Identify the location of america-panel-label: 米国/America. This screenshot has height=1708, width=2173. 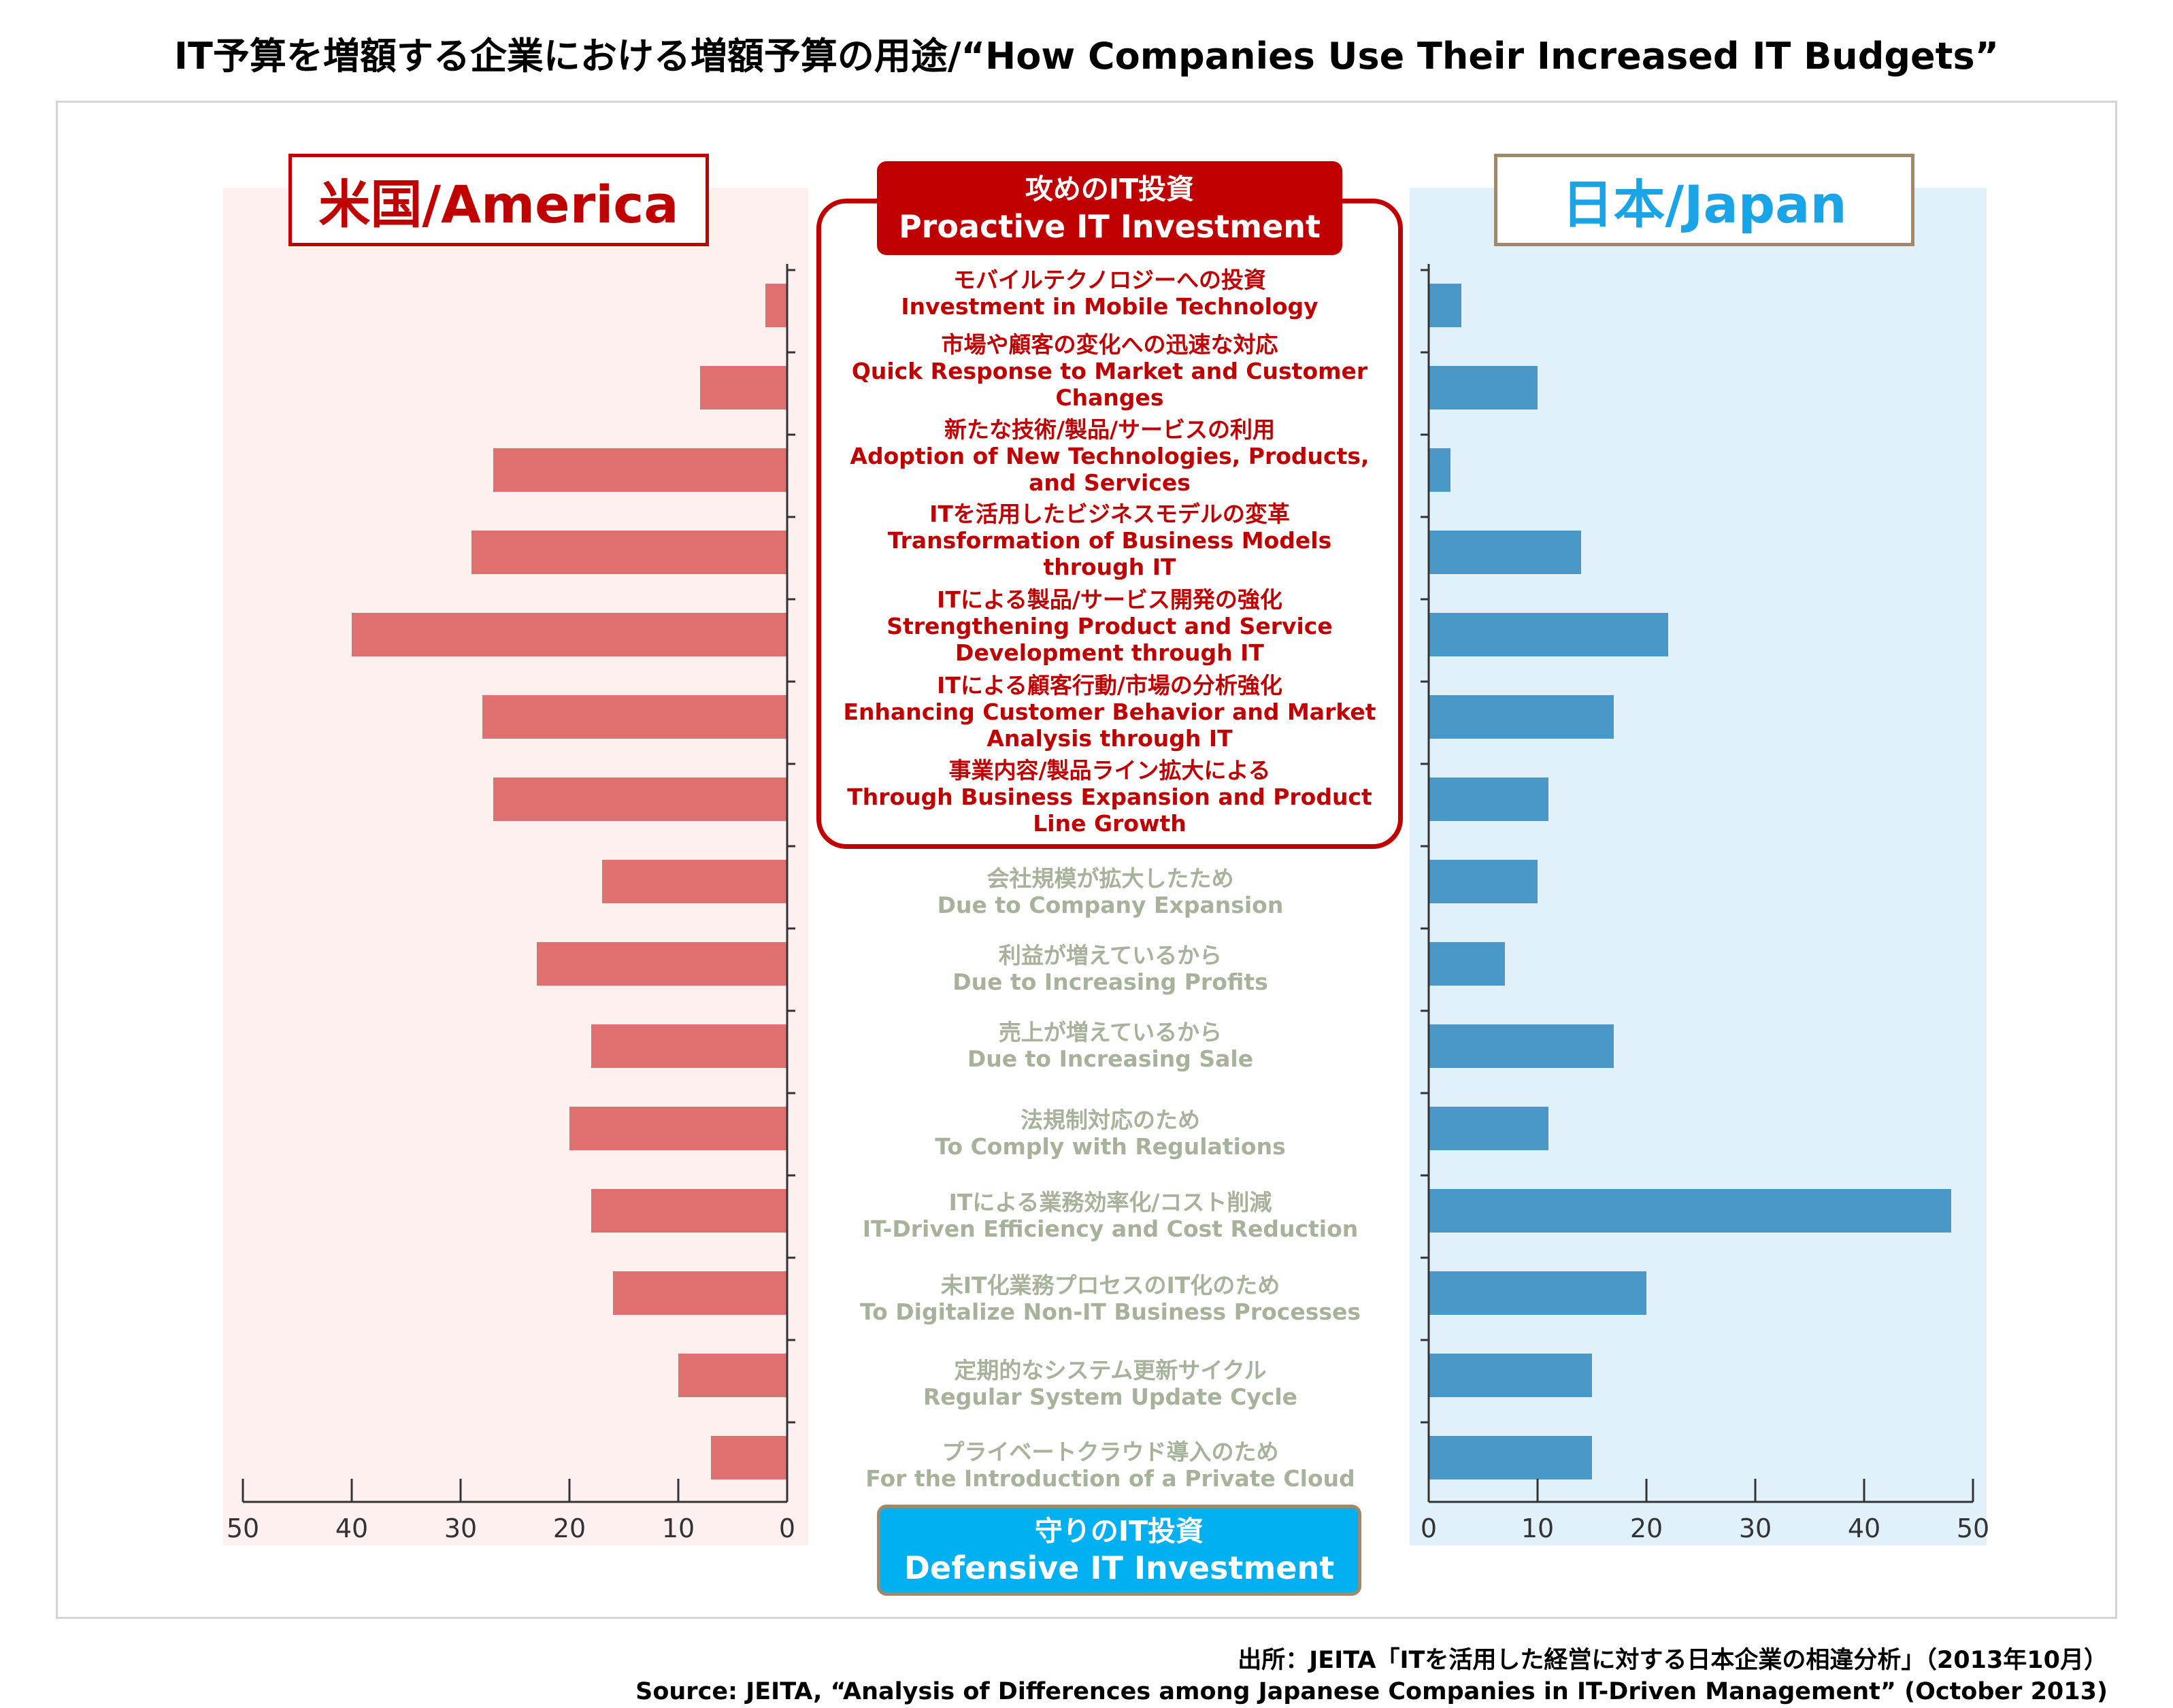
(498, 200).